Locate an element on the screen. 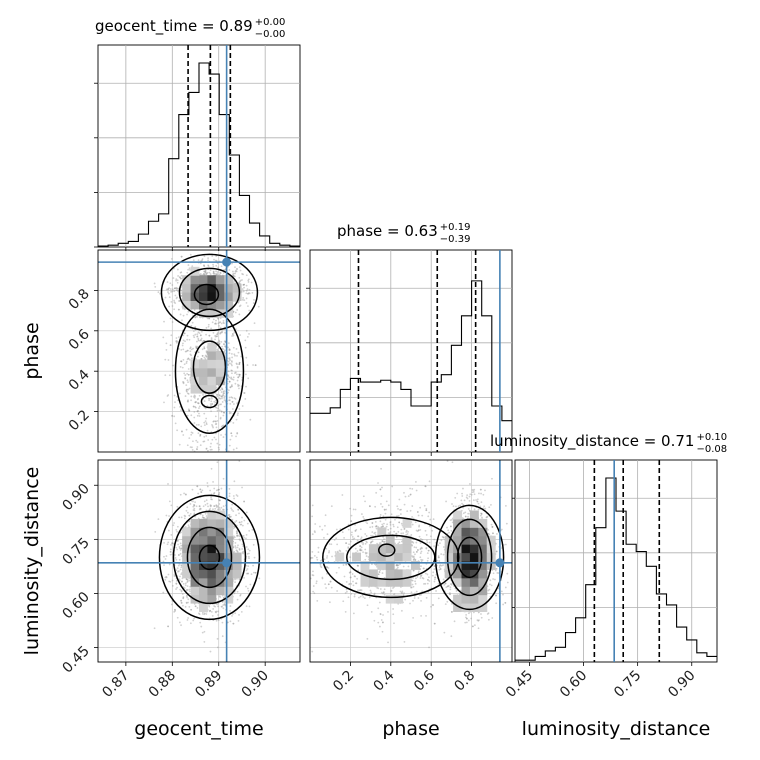 Image resolution: width=760 pixels, height=760 pixels. contour-line is located at coordinates (209, 292).